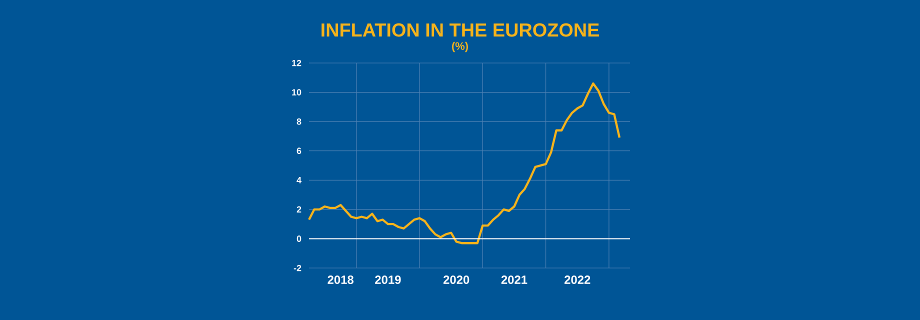 Image resolution: width=920 pixels, height=320 pixels. Describe the element at coordinates (297, 63) in the screenshot. I see `y-tick-label: 12` at that location.